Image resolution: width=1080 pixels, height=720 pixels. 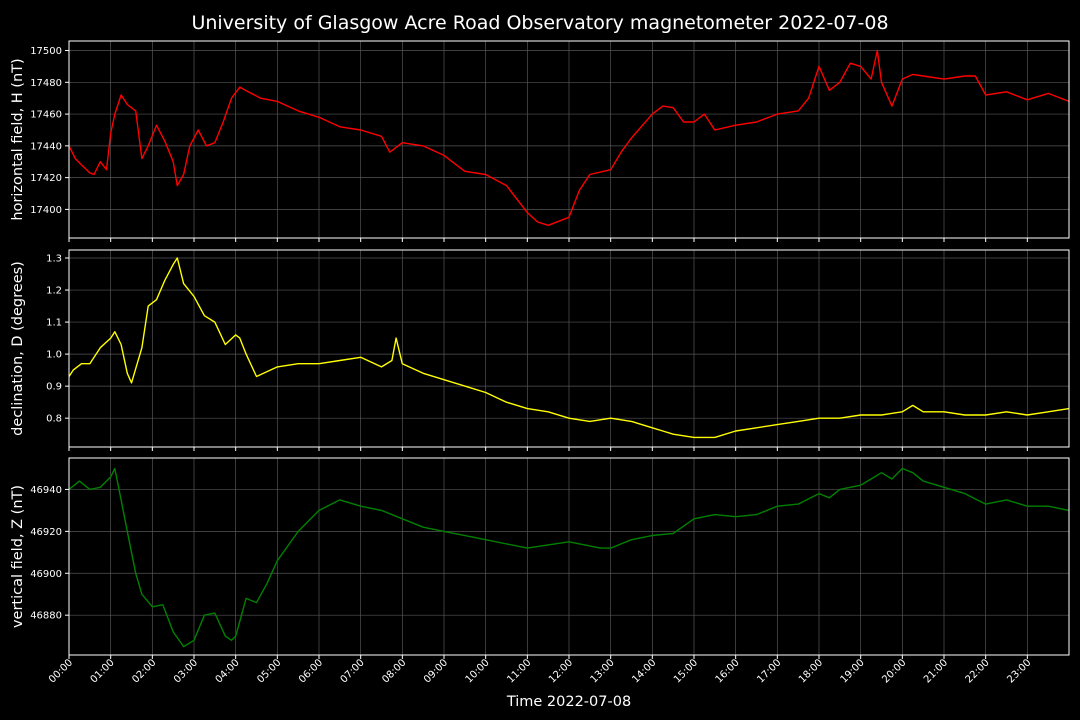 What do you see at coordinates (394, 671) in the screenshot?
I see `x-tick-label: 08:00` at bounding box center [394, 671].